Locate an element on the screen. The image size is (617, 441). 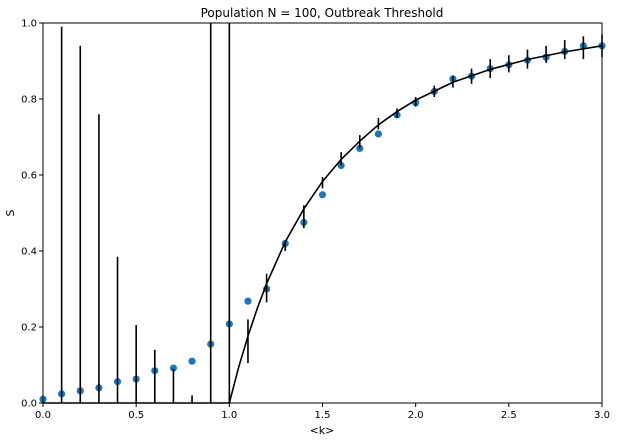
y-tick-label: 0.0 is located at coordinates (29, 404).